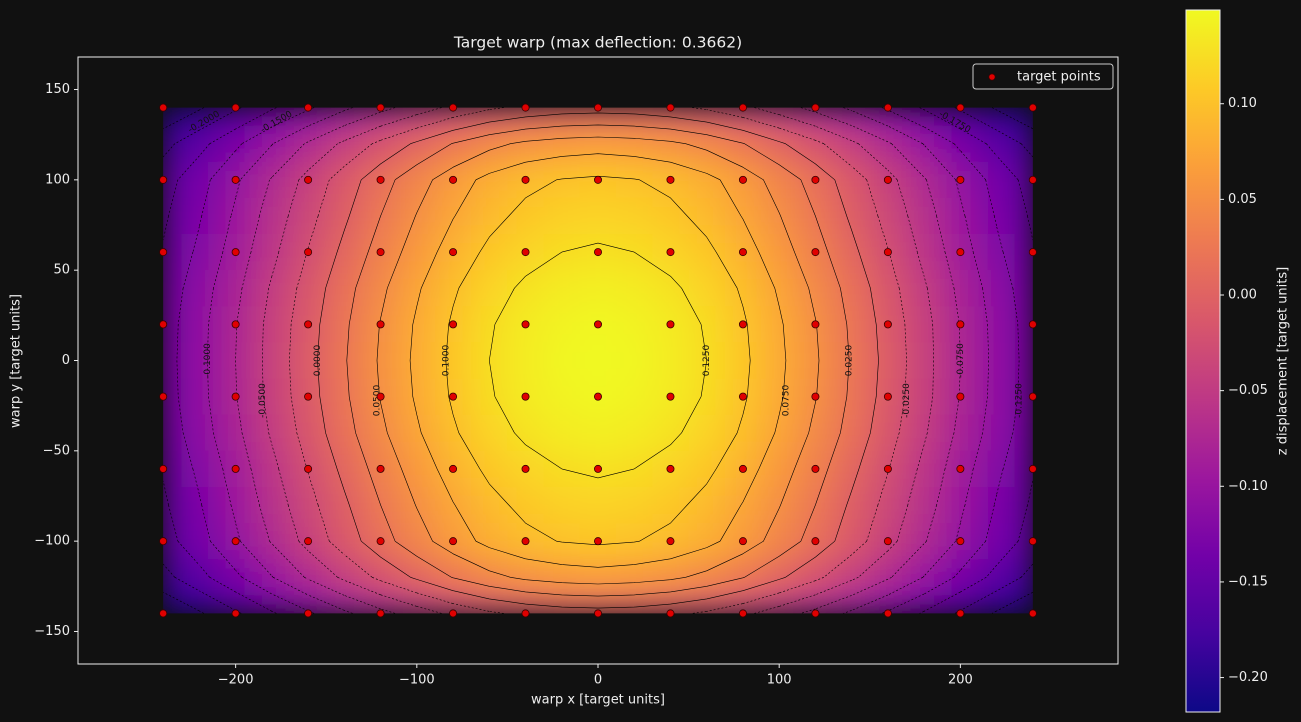 The width and height of the screenshot is (1301, 722). I want to click on y-tick-label: 50, so click(61, 270).